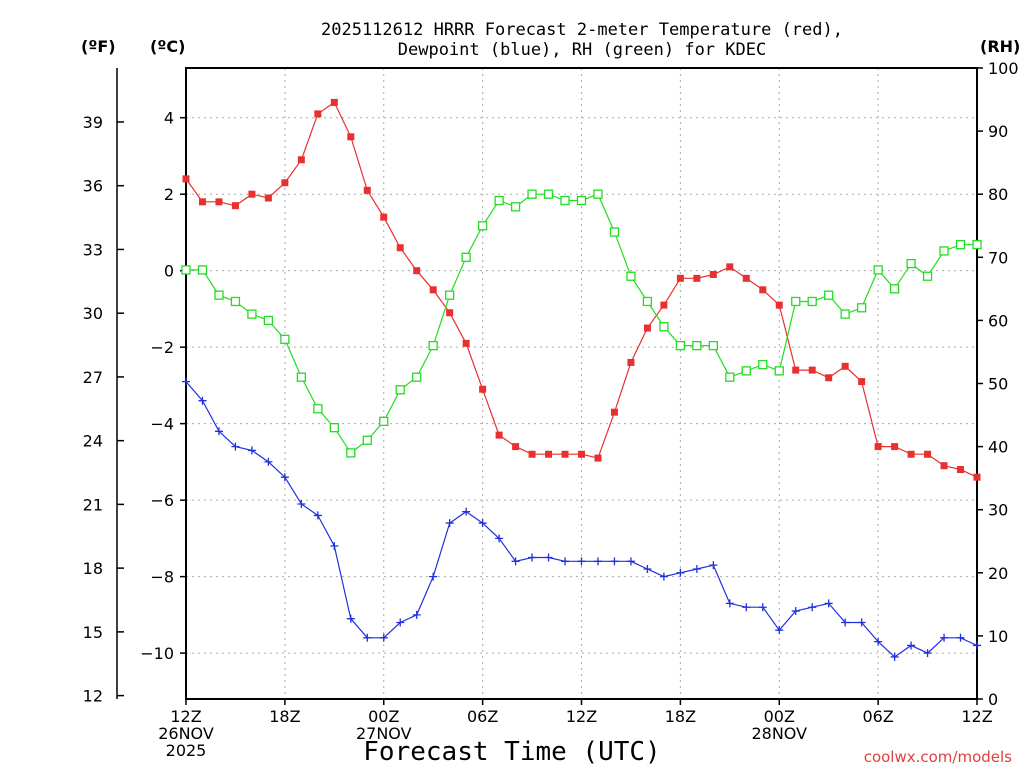 This screenshot has width=1024, height=768. I want to click on time-tick-label: 28NOV, so click(779, 733).